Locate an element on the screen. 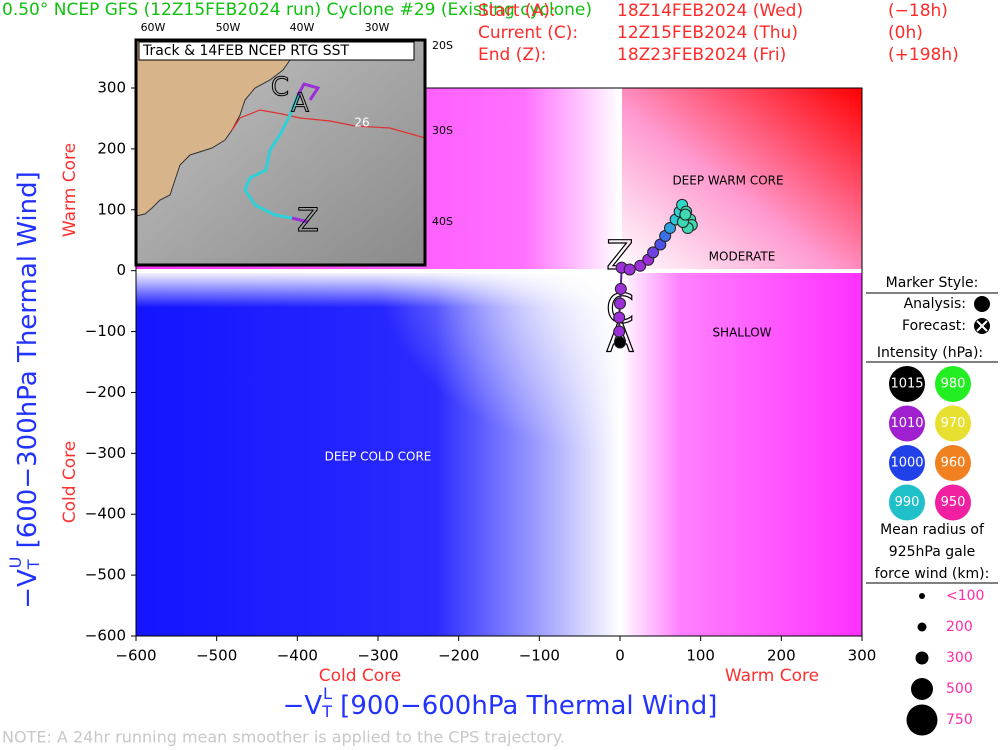 The image size is (1000, 750). y-tick-label: 200 is located at coordinates (111, 148).